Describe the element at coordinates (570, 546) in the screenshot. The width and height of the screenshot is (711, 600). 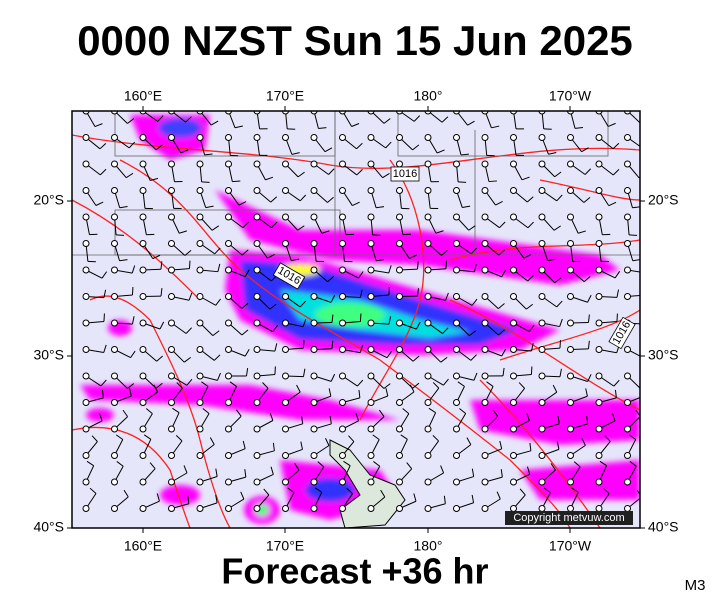
I see `lon-label-bottom: 170°W` at that location.